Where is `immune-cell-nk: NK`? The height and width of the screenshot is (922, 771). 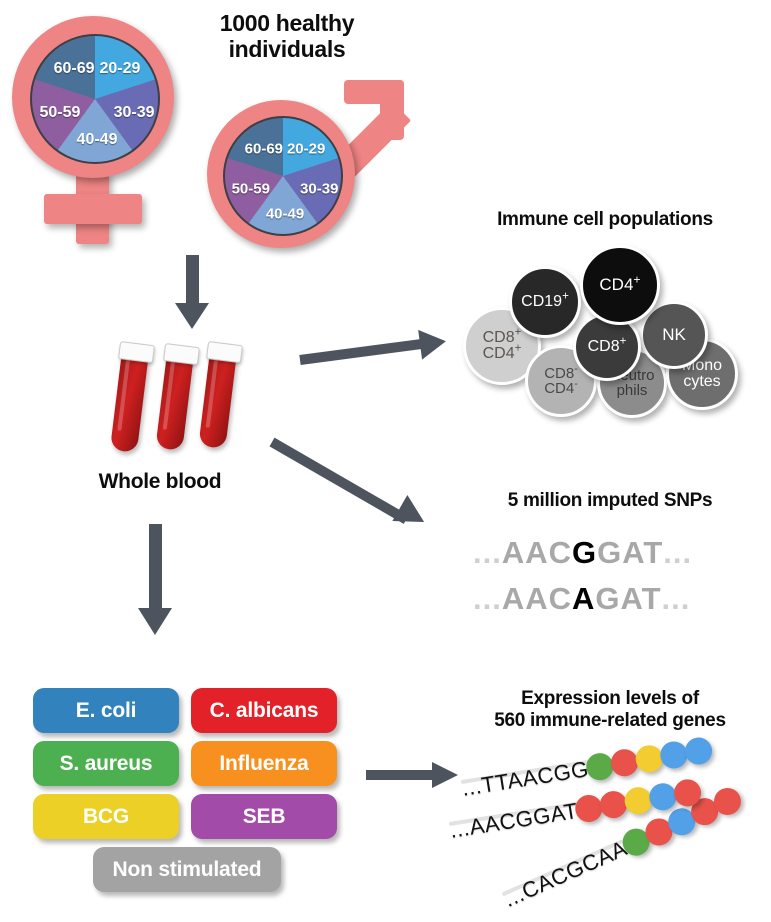
immune-cell-nk: NK is located at coordinates (674, 335).